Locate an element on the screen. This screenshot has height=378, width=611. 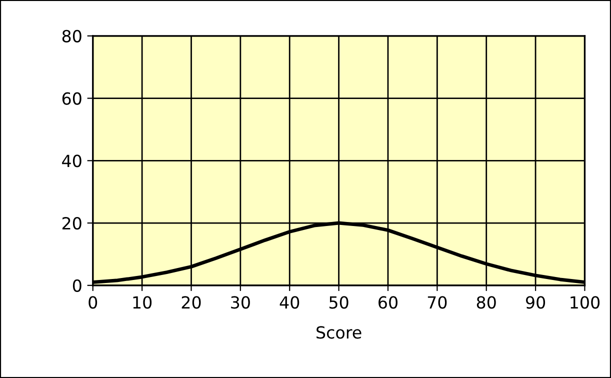
x-tick-label: 20 is located at coordinates (191, 302).